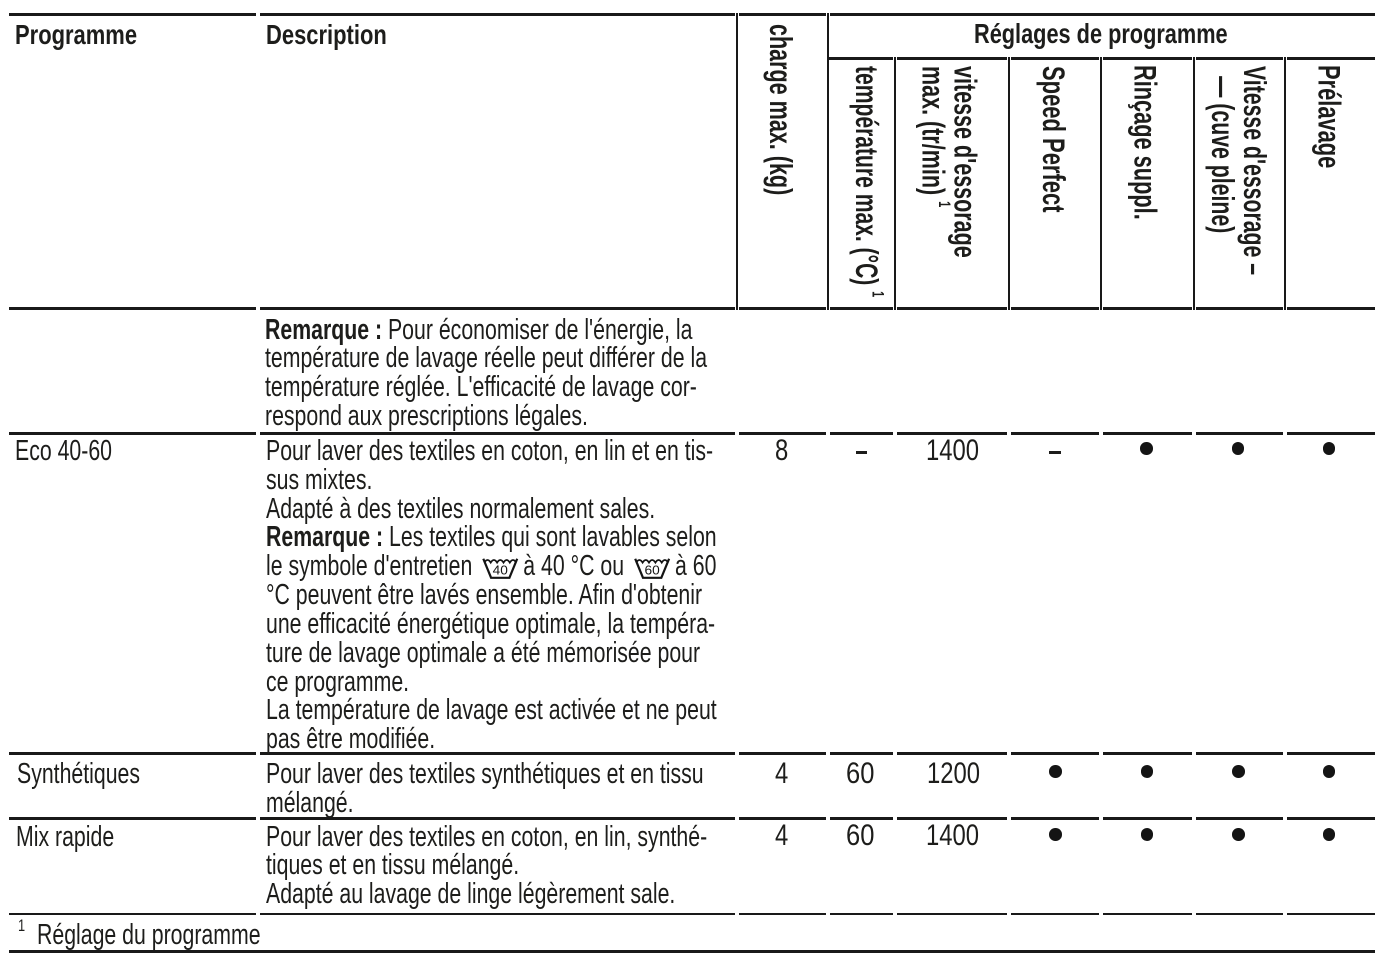 This screenshot has width=1384, height=960. I want to click on svg-text: 40, so click(500, 570).